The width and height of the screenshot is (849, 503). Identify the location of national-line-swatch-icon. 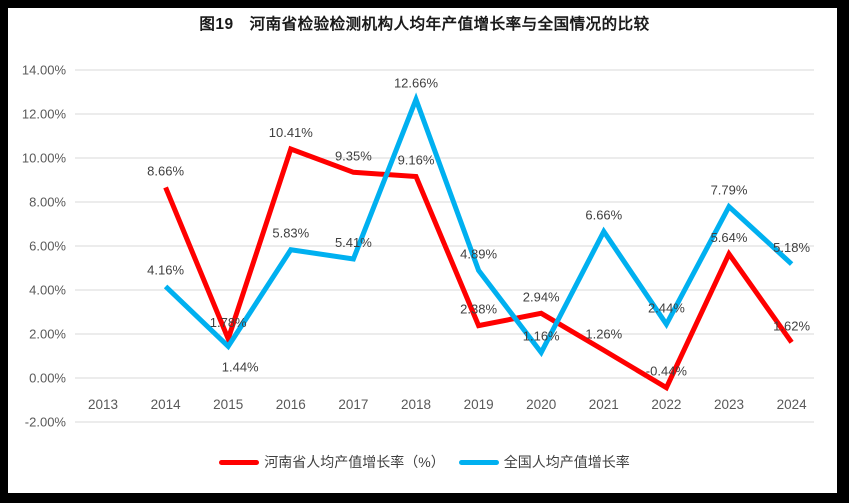
(478, 462).